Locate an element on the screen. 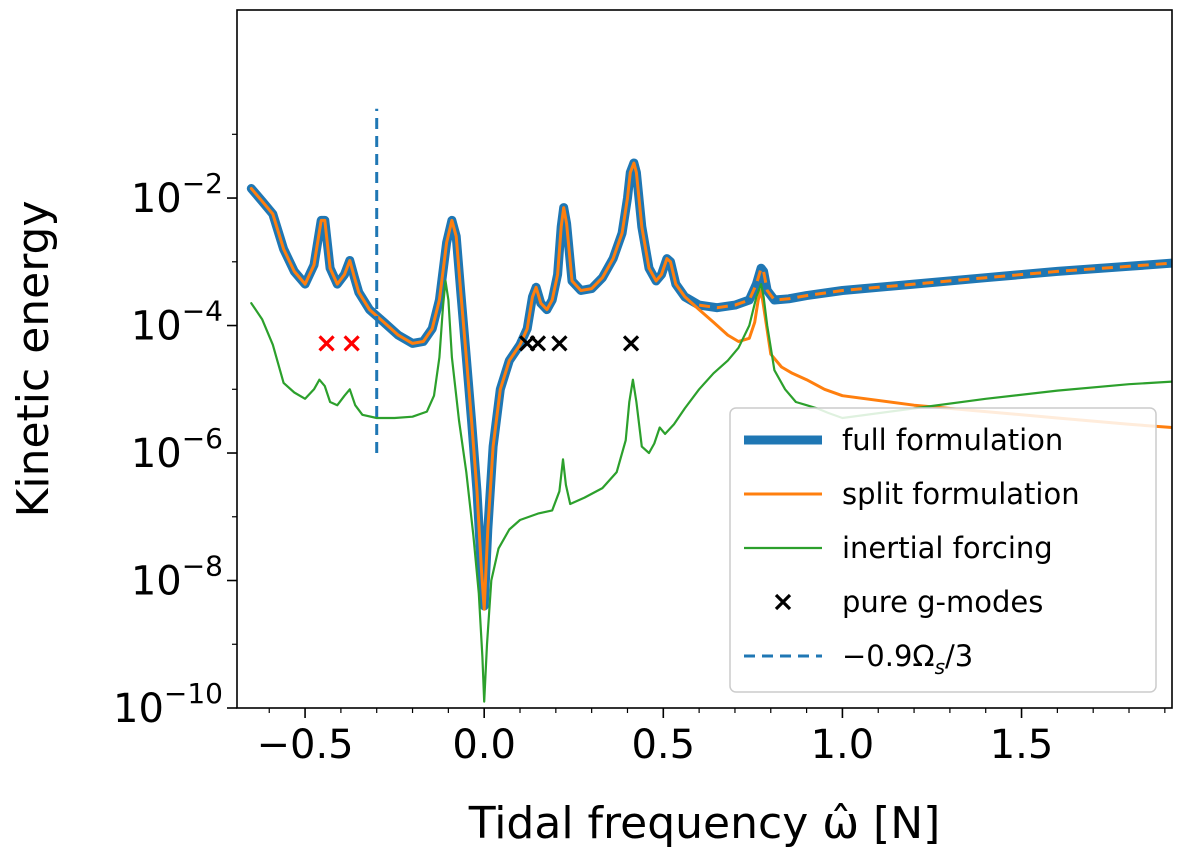 The height and width of the screenshot is (851, 1200). x-tick-label: 0.0 is located at coordinates (484, 745).